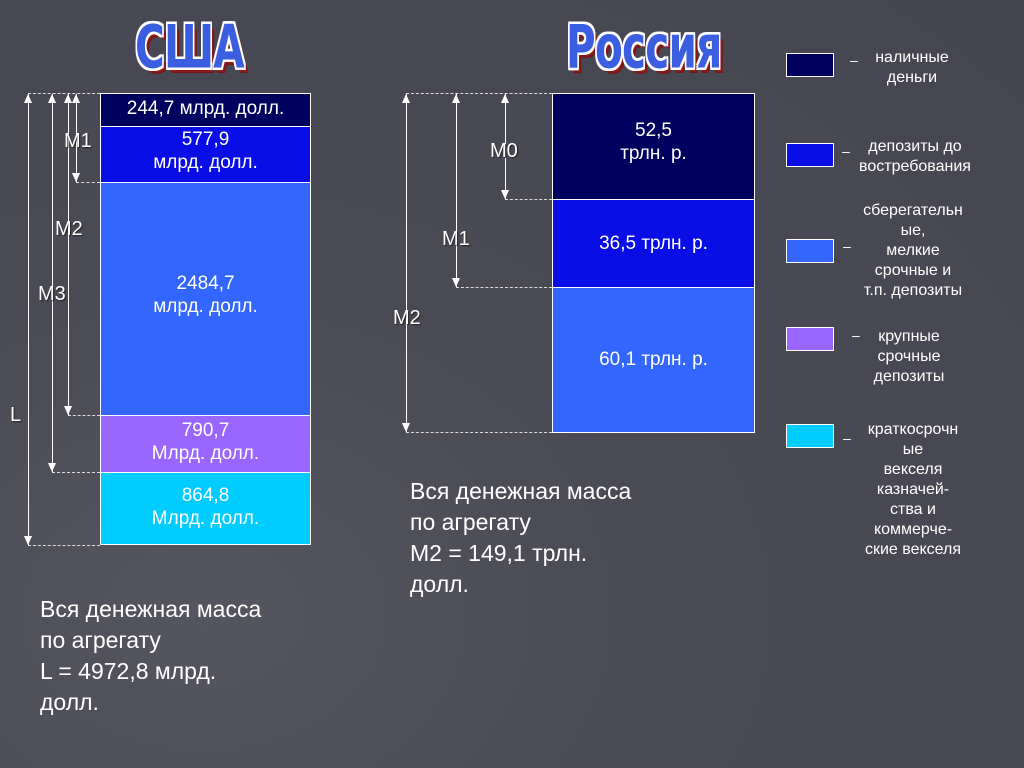 The image size is (1024, 768). I want to click on russia-block-cash: 52,5 трлн. р., so click(653, 146).